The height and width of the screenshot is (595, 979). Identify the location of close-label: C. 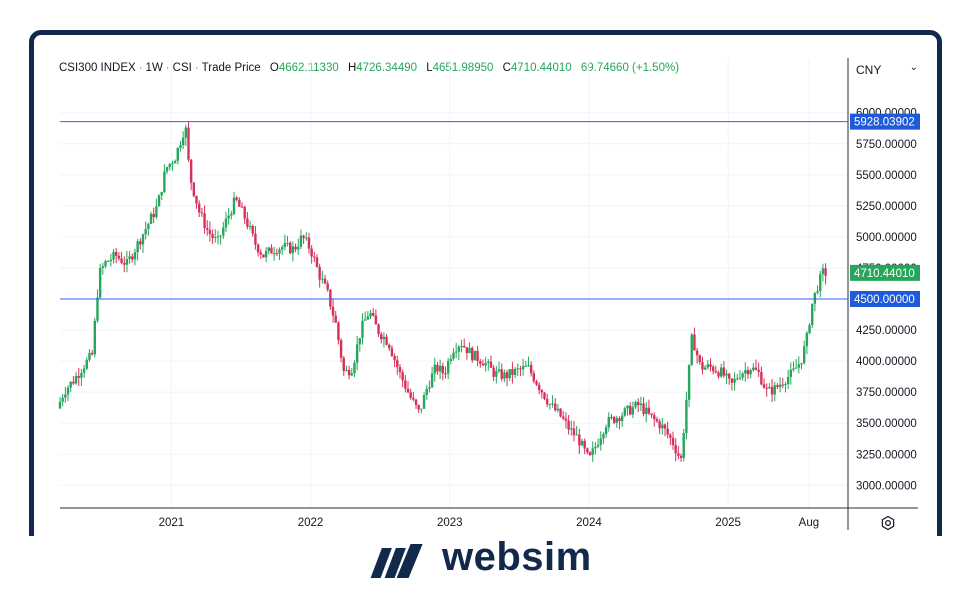
(506, 68).